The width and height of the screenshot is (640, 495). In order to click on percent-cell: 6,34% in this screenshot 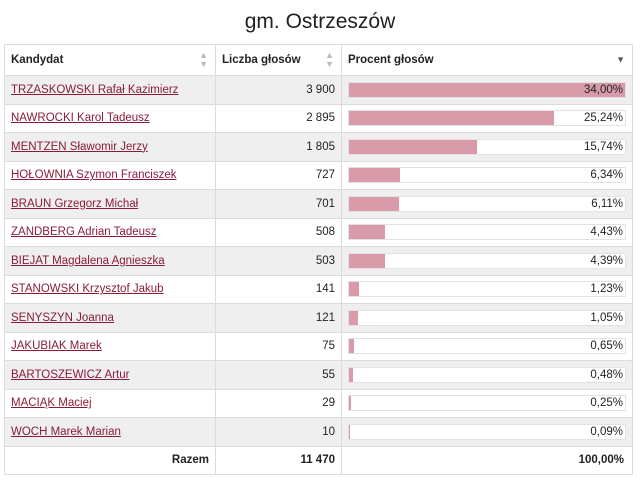, I will do `click(487, 175)`.